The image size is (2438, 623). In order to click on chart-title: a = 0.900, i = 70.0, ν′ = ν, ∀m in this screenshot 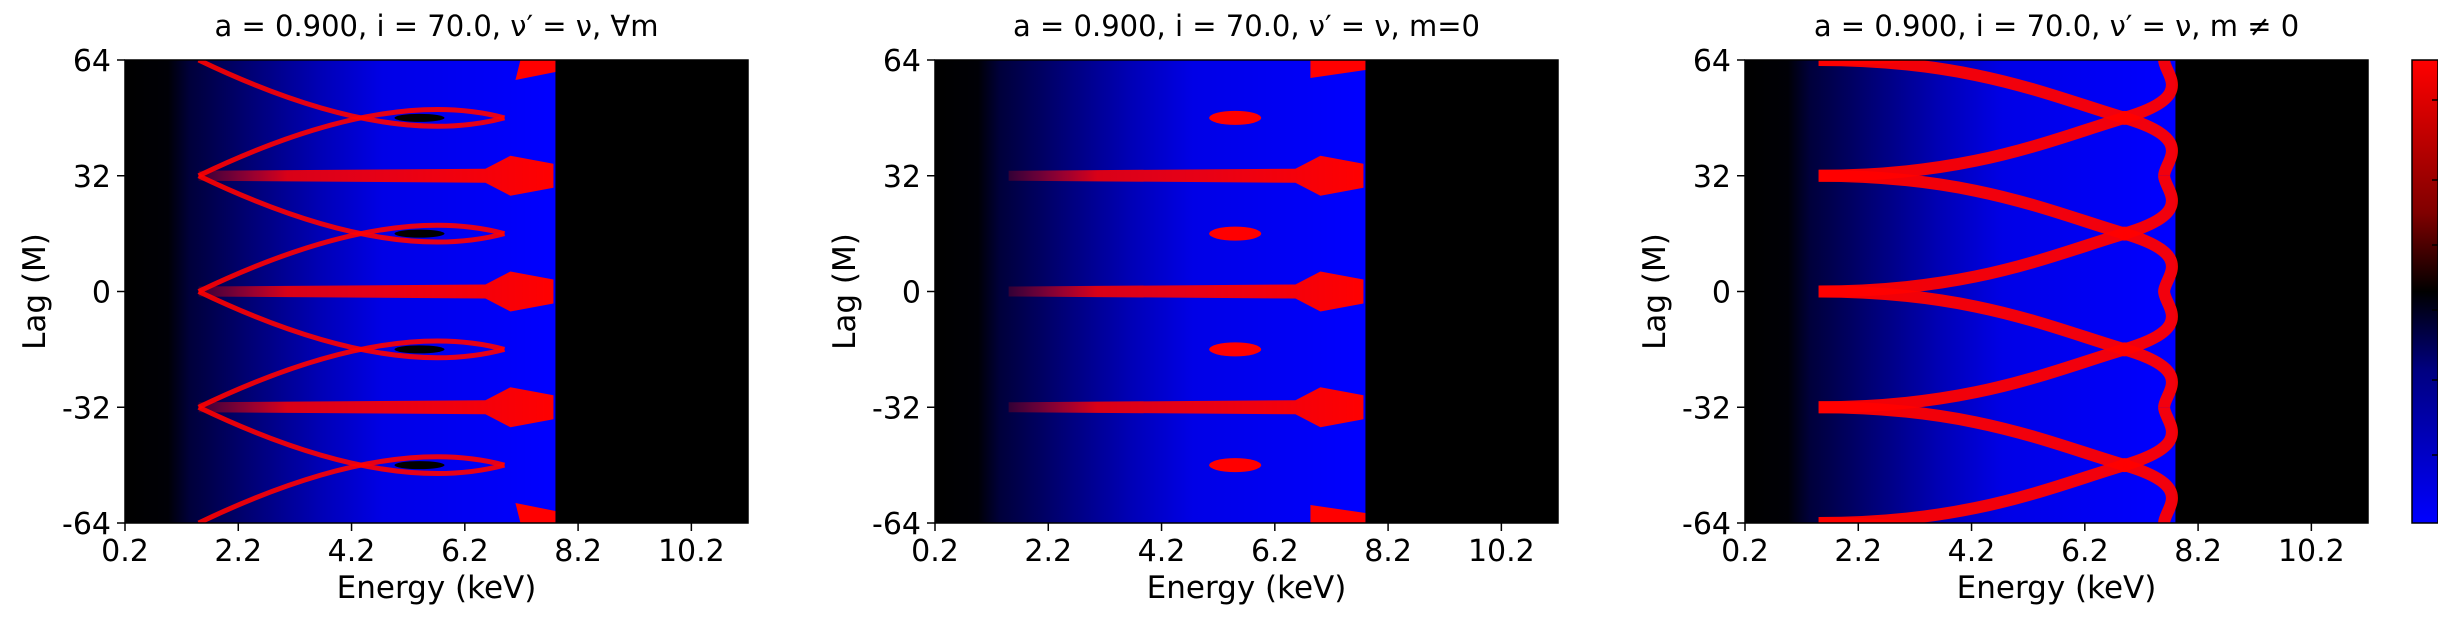, I will do `click(436, 26)`.